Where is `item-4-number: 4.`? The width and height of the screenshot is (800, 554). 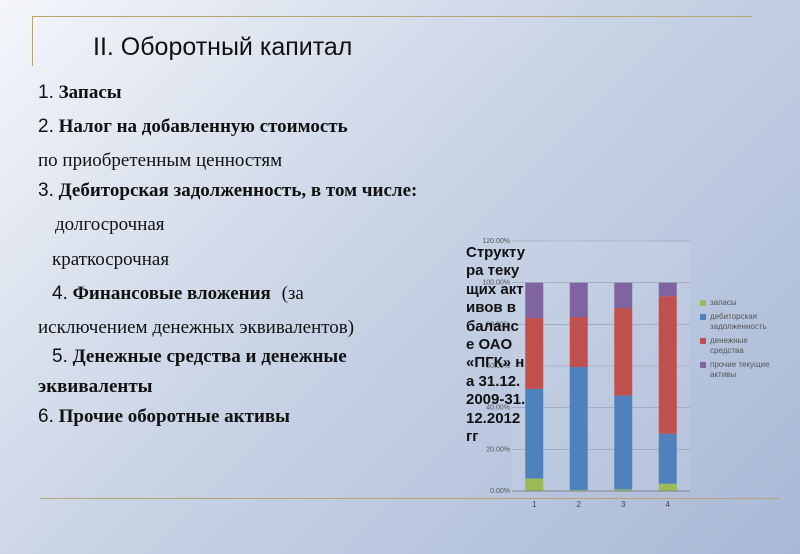 item-4-number: 4. is located at coordinates (60, 293).